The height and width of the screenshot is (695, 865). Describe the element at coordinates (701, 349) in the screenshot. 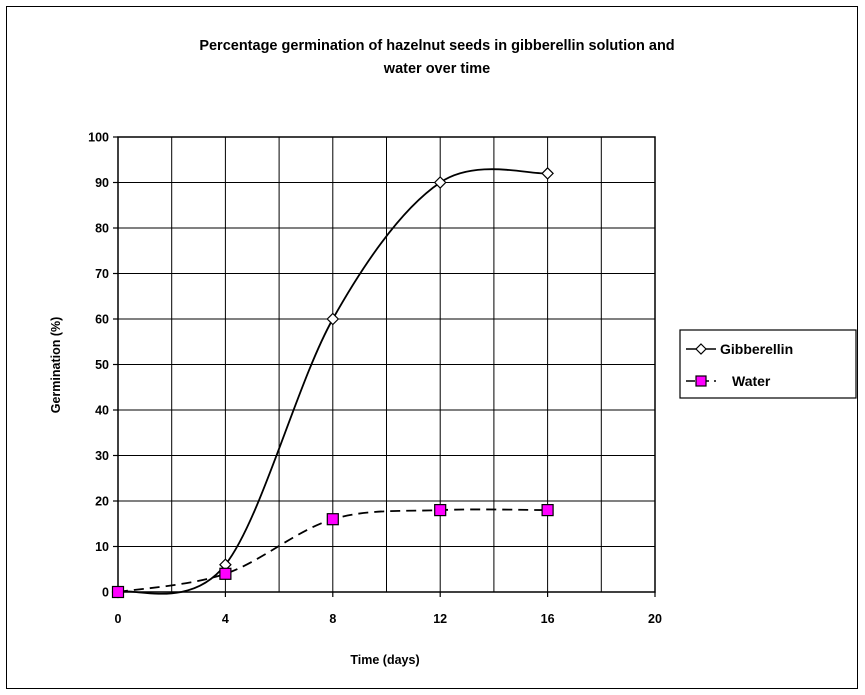

I see `legend-gibberellin-marker` at that location.